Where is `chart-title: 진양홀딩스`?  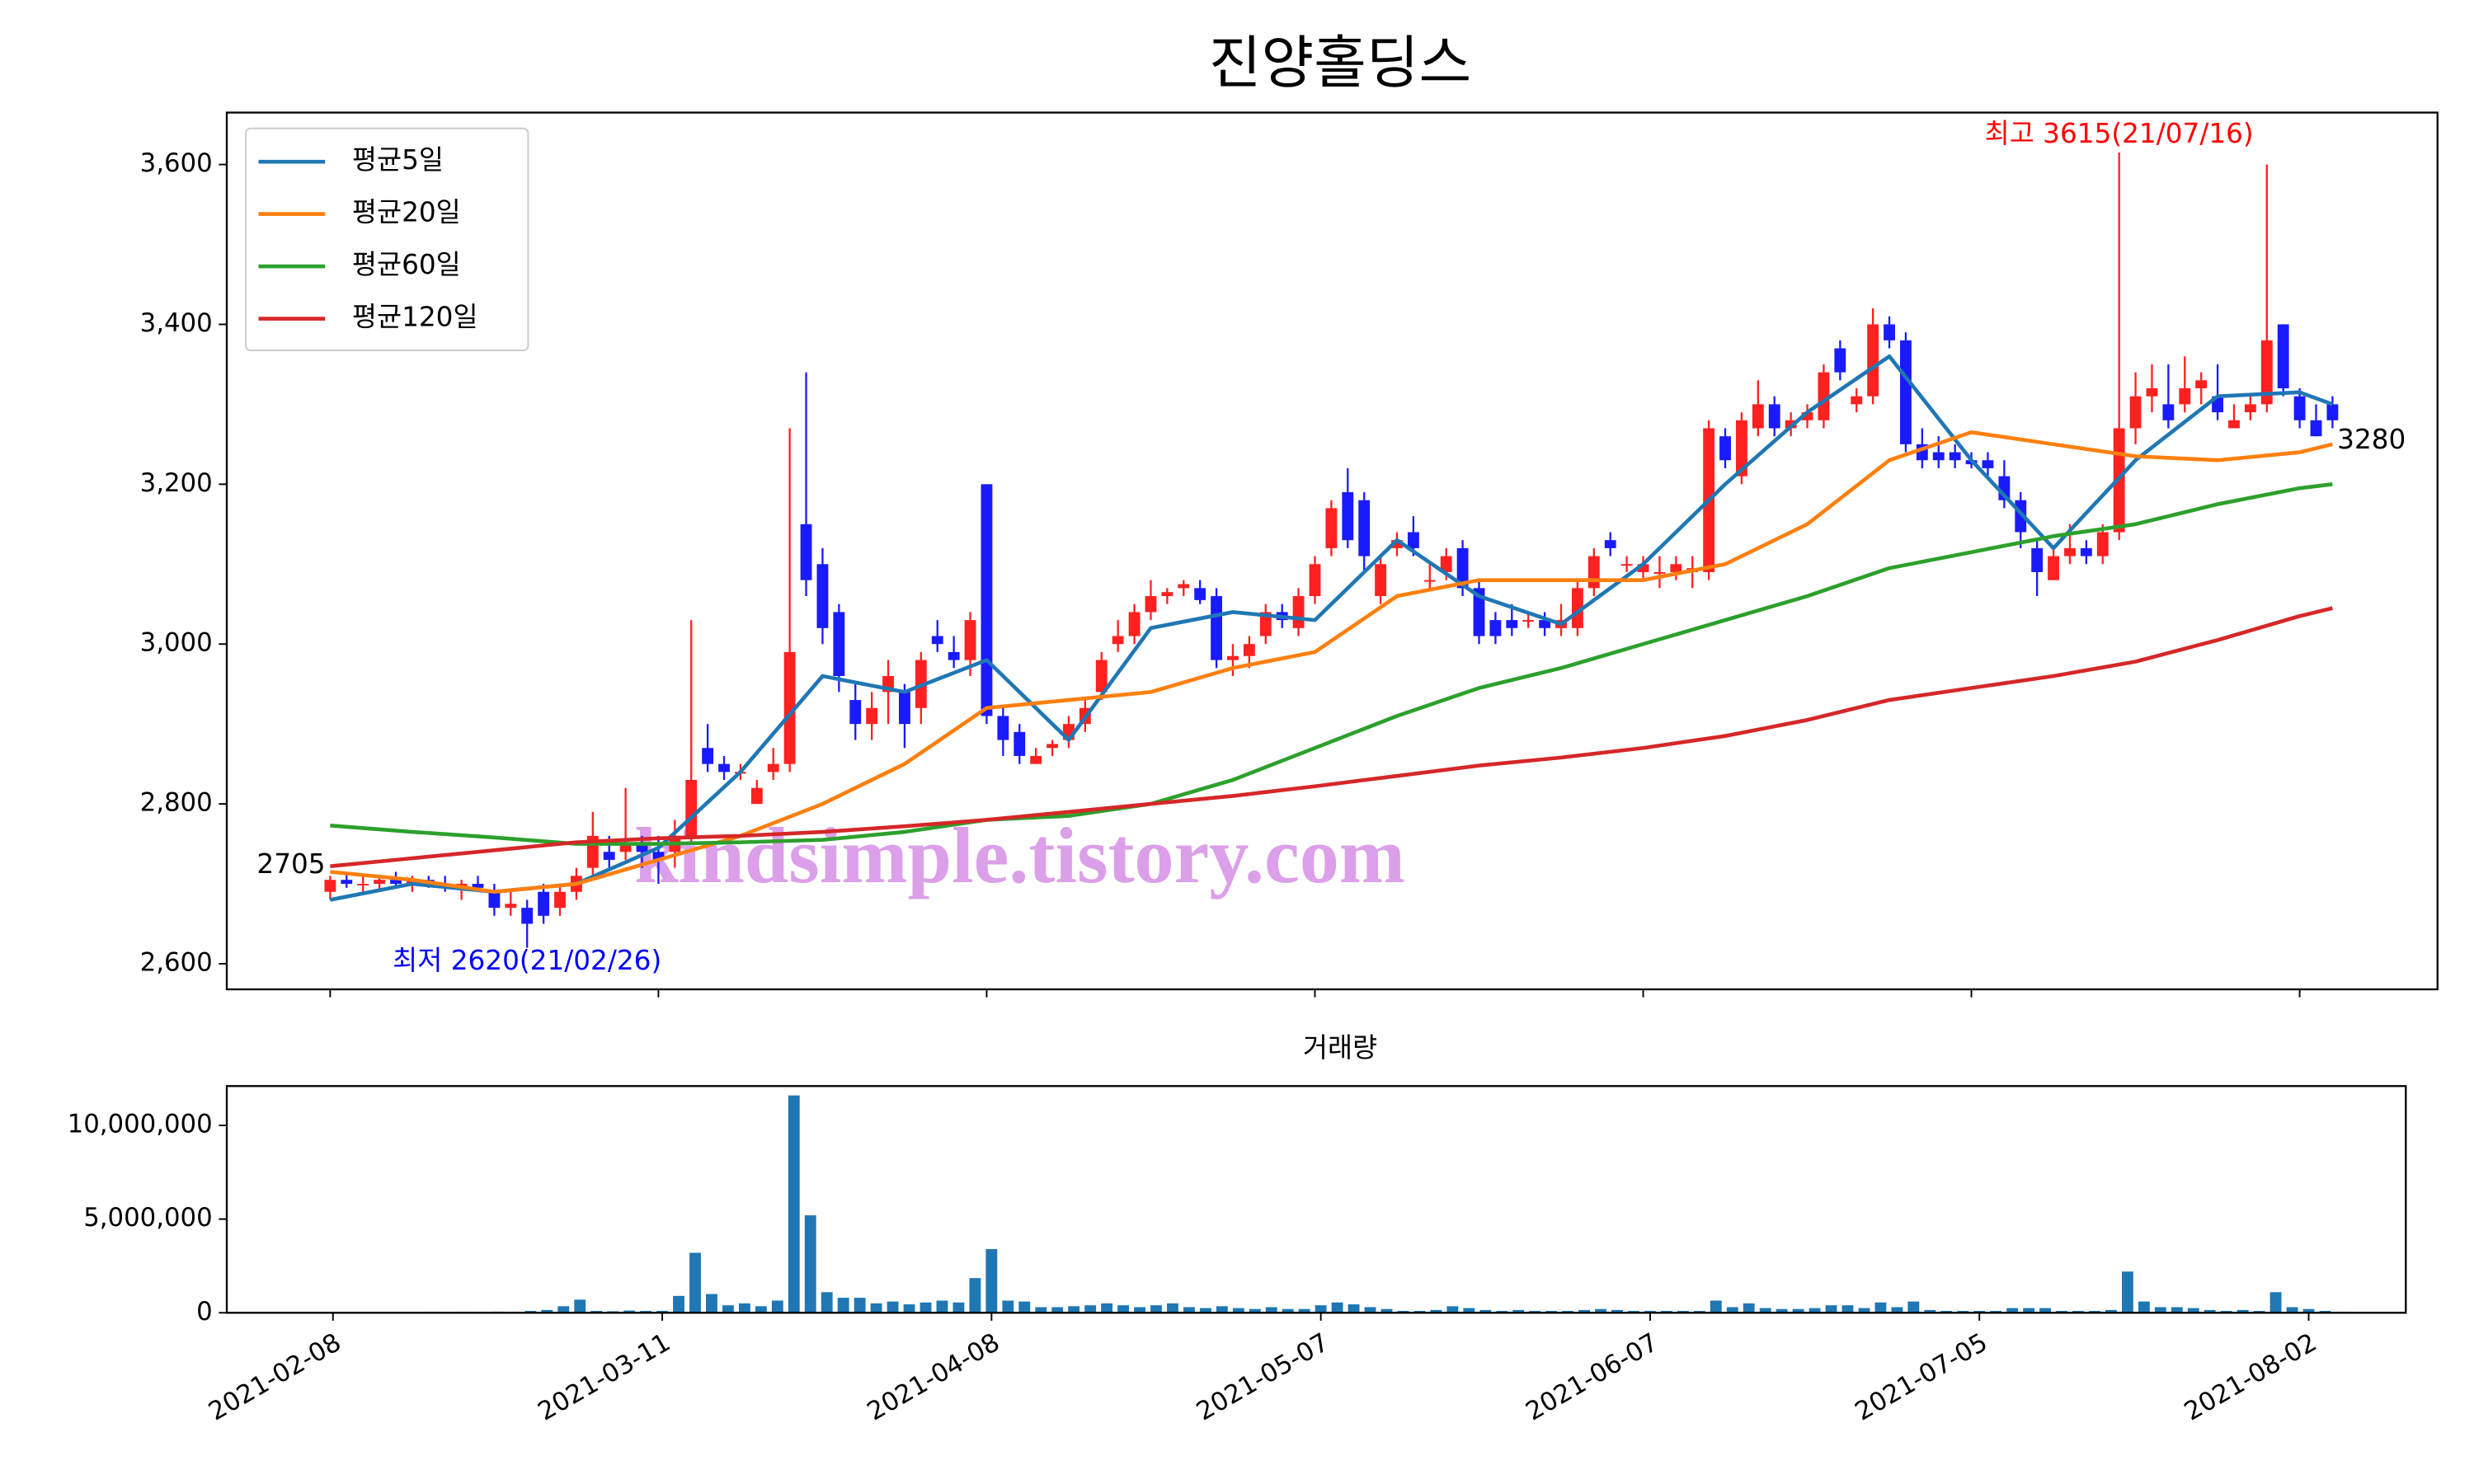 chart-title: 진양홀딩스 is located at coordinates (1340, 63).